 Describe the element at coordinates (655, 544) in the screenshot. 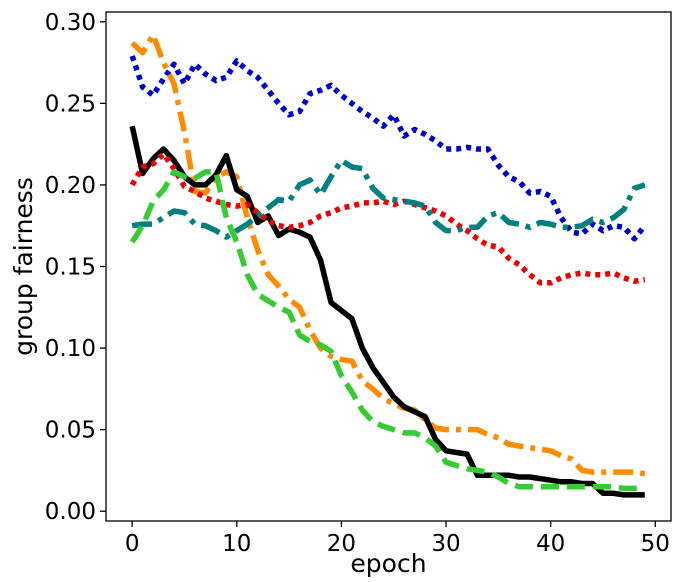

I see `x-tick-label: 50` at that location.